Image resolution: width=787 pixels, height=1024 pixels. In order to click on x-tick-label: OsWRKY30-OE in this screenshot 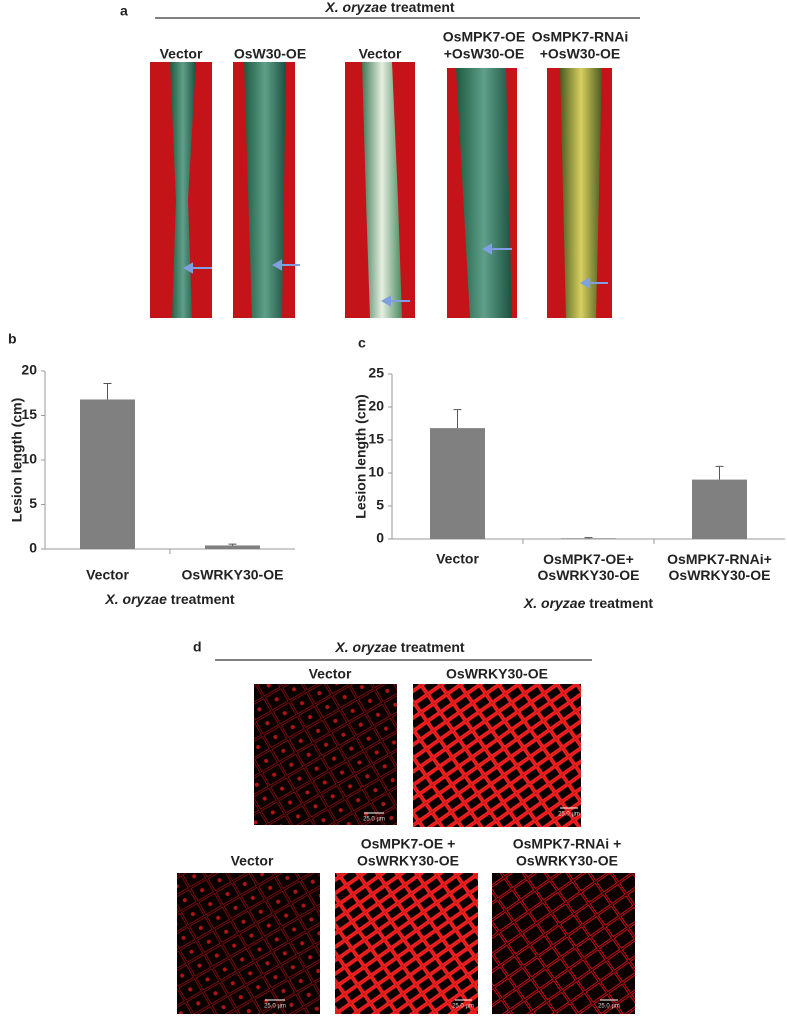, I will do `click(233, 575)`.